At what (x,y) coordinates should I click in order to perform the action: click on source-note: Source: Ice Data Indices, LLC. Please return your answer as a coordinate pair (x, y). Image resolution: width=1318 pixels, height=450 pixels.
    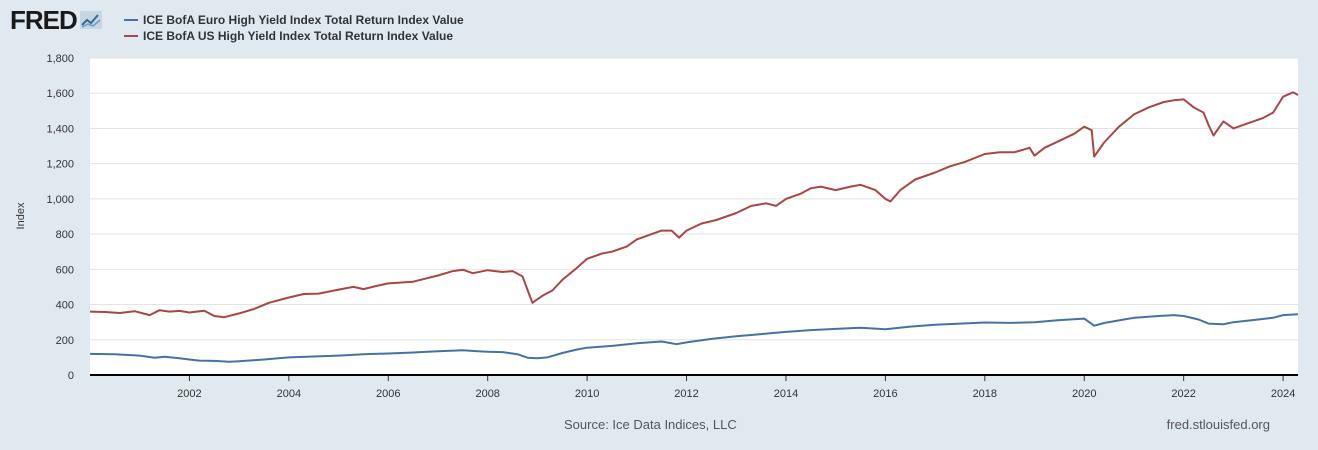
    Looking at the image, I should click on (650, 424).